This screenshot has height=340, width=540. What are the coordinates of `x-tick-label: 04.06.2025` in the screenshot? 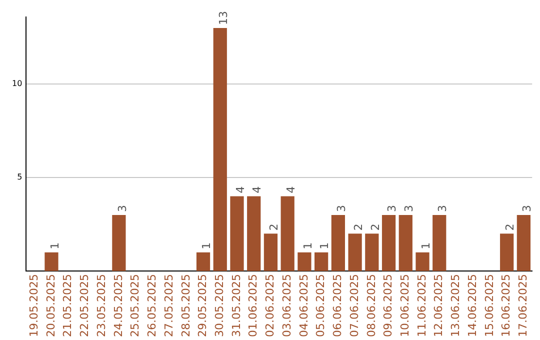 It's located at (303, 306).